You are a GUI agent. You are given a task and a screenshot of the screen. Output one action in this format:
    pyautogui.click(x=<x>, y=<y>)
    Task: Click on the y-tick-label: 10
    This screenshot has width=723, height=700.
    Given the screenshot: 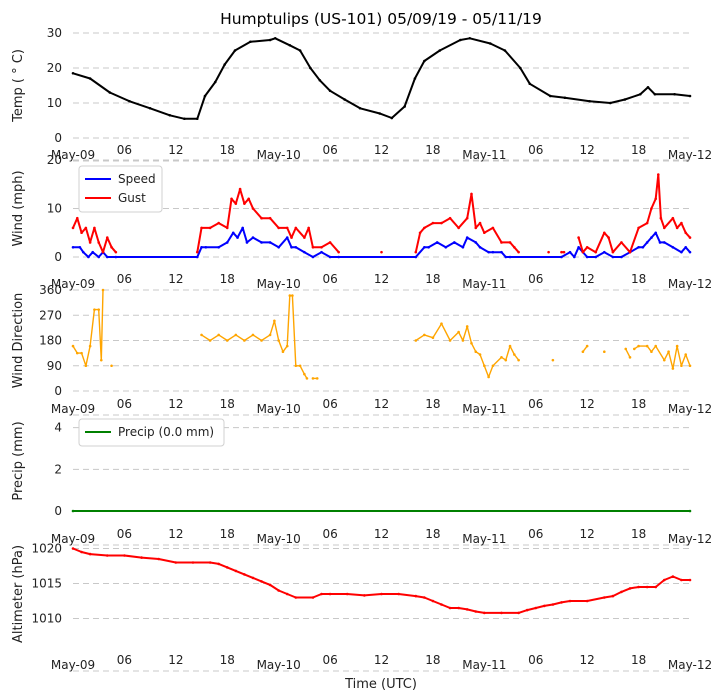 What is the action you would take?
    pyautogui.click(x=54, y=103)
    